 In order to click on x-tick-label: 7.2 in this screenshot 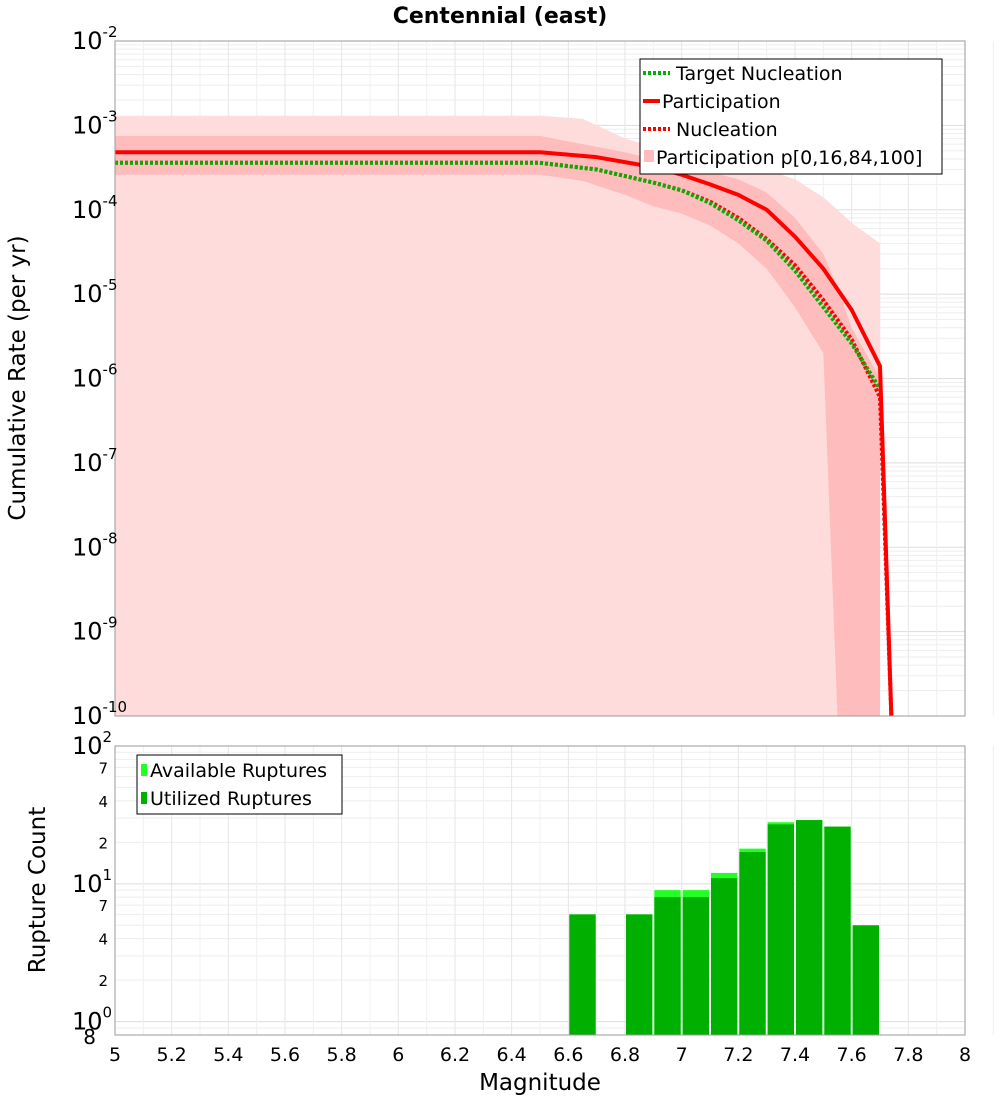, I will do `click(738, 1055)`.